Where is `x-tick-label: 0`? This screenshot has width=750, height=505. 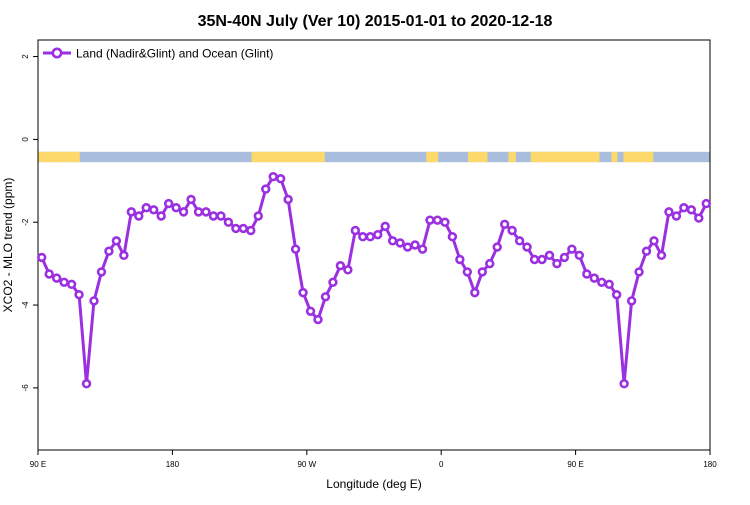
x-tick-label: 0 is located at coordinates (441, 464).